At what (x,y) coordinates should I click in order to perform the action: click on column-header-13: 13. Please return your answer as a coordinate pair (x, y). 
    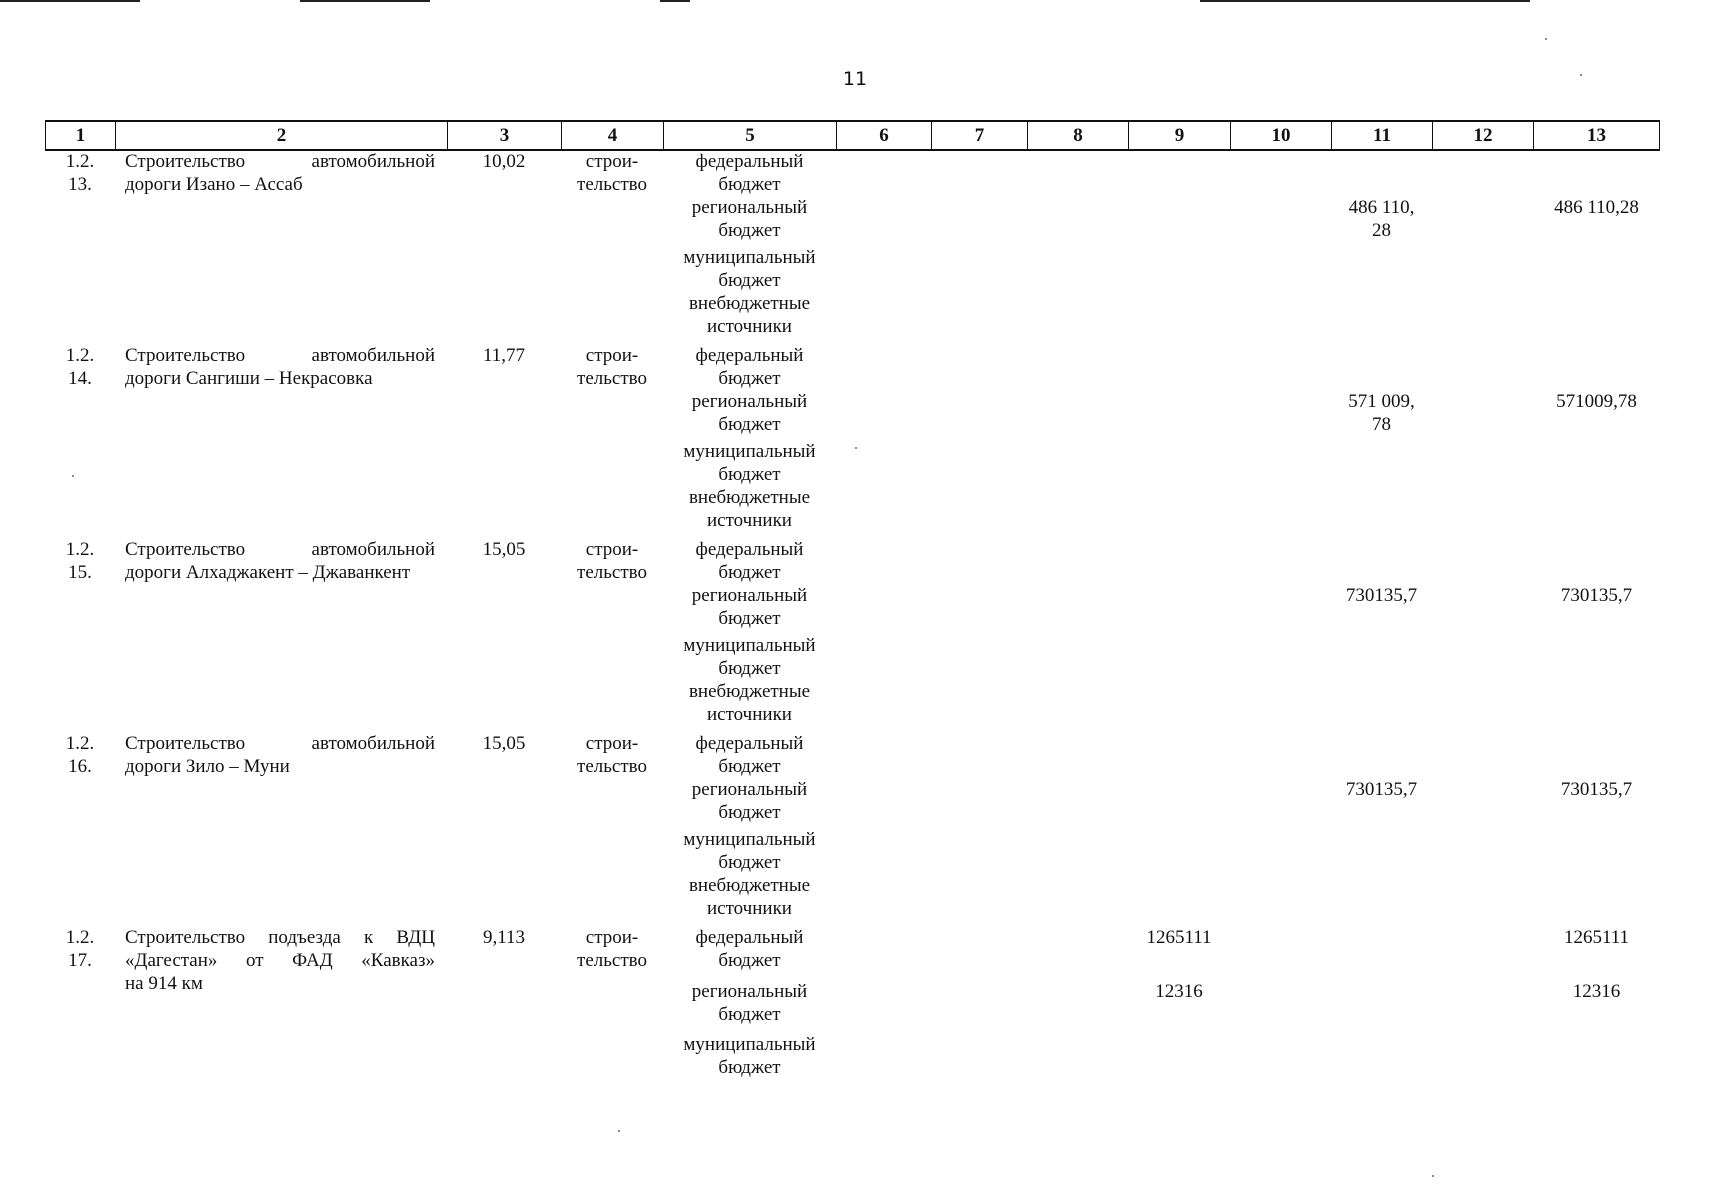
    Looking at the image, I should click on (1596, 136).